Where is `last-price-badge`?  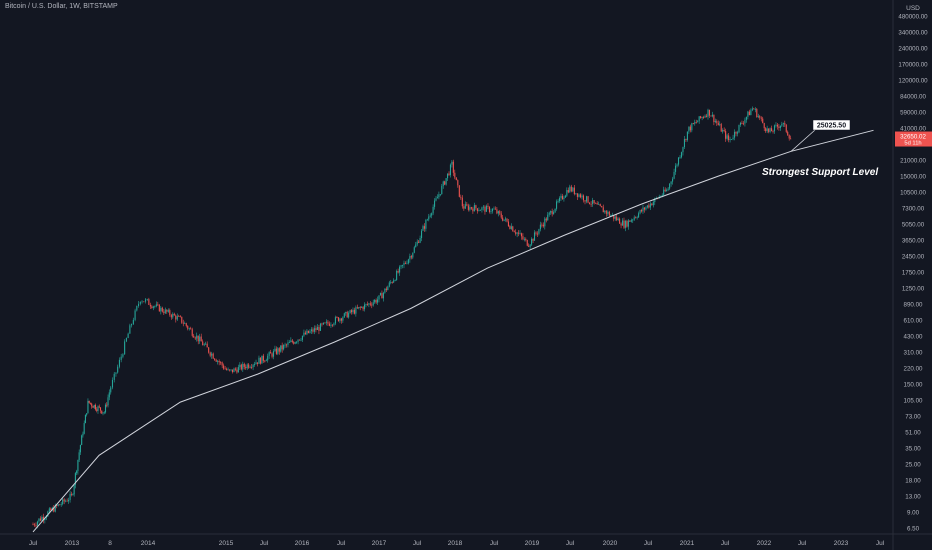 last-price-badge is located at coordinates (913, 139).